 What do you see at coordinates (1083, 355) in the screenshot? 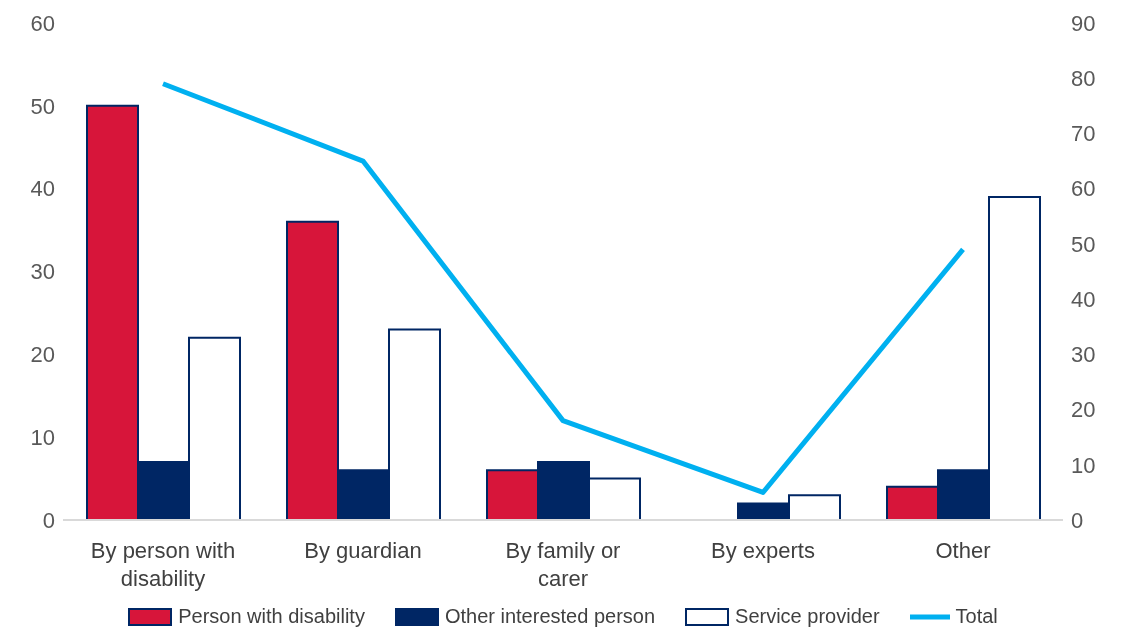
I see `y2-tick-label: 30` at bounding box center [1083, 355].